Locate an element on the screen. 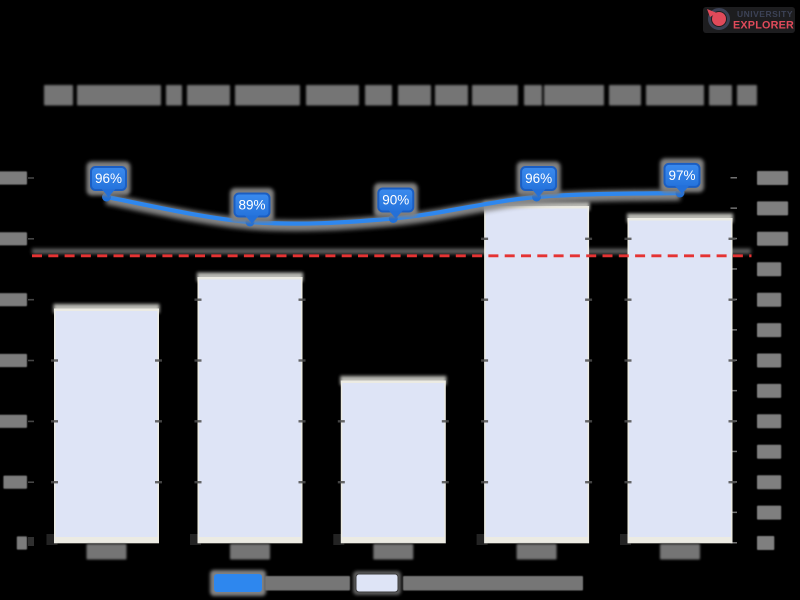  svg-text: 89% is located at coordinates (251, 205).